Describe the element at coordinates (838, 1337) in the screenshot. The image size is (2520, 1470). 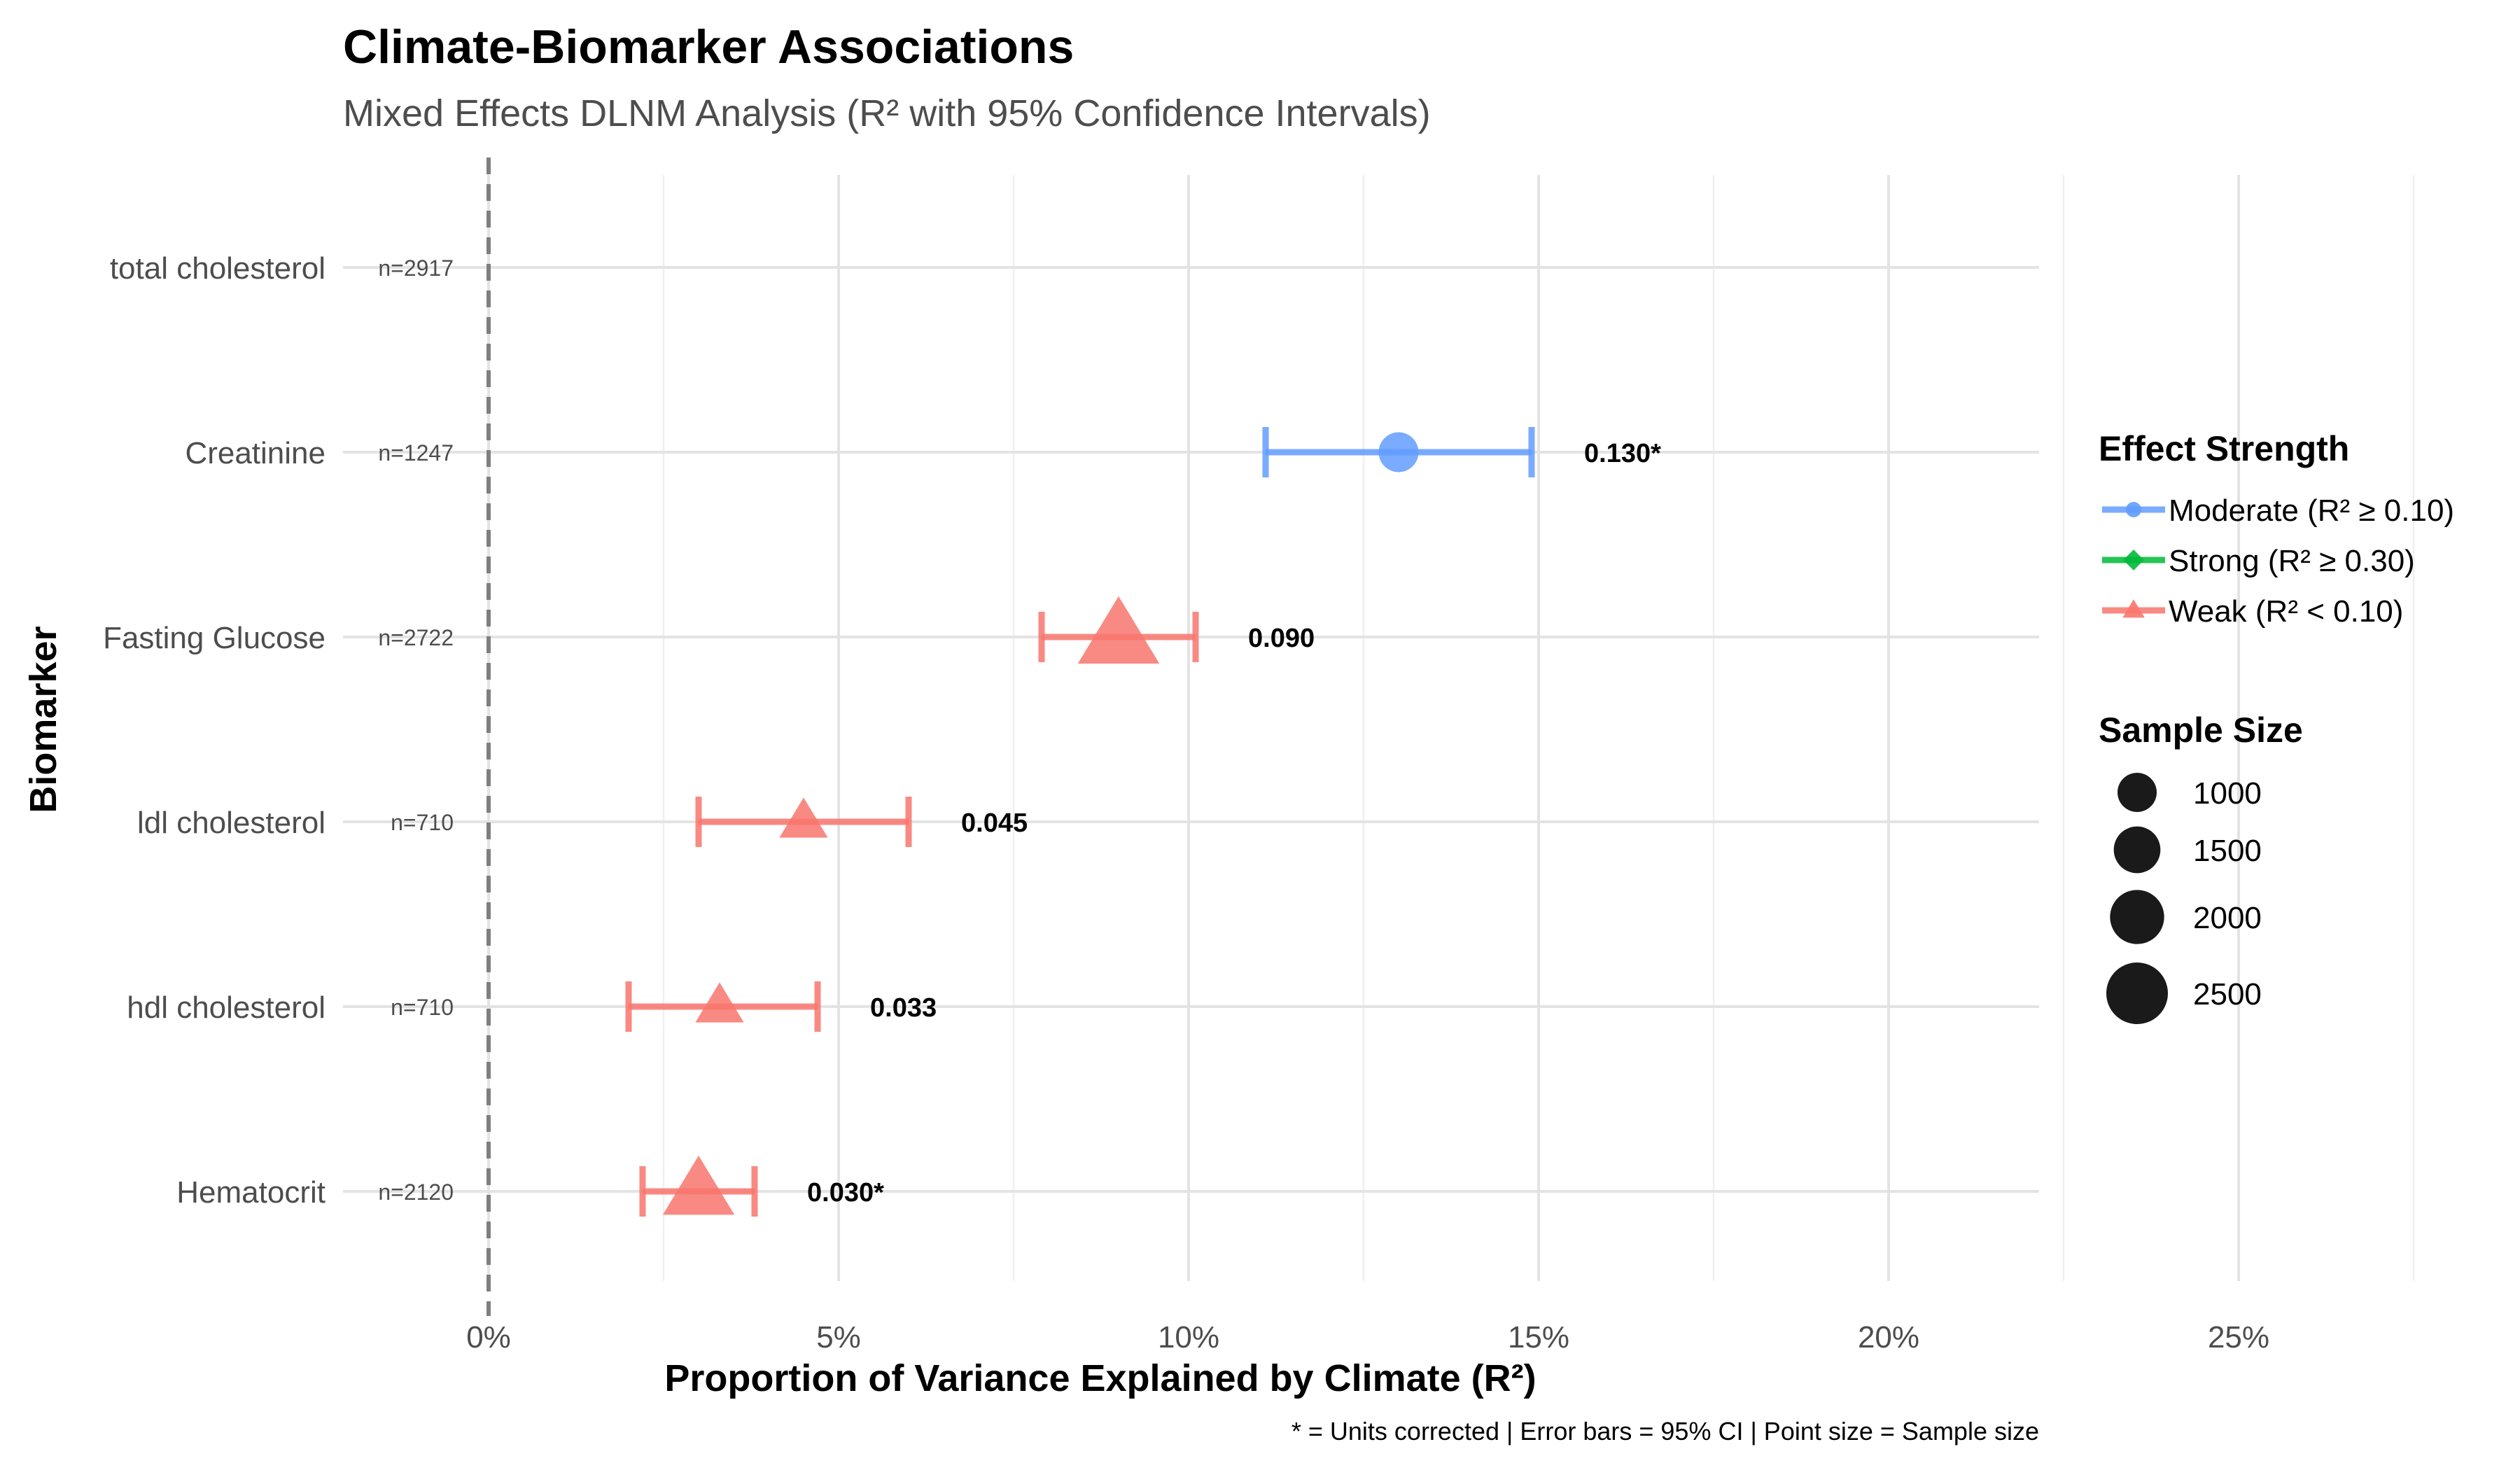
I see `x-tick-label: 5%` at that location.